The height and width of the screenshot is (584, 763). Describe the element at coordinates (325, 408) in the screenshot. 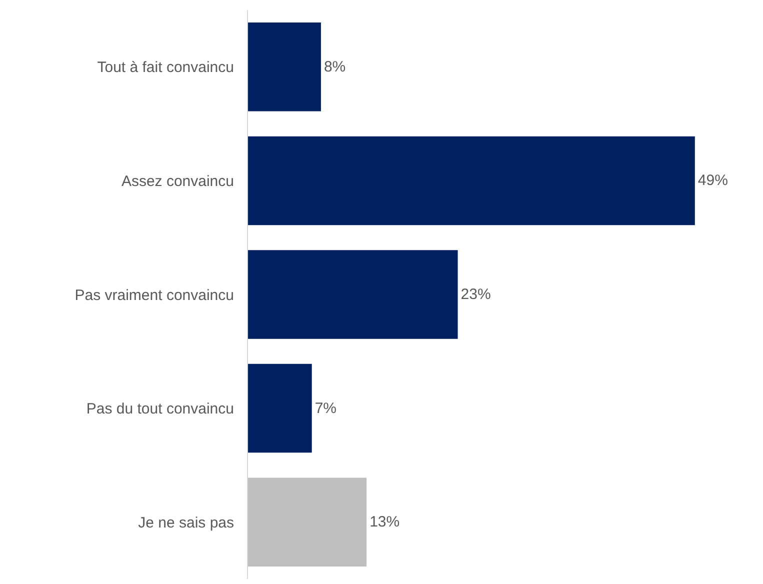

I see `data-label: 7%` at that location.